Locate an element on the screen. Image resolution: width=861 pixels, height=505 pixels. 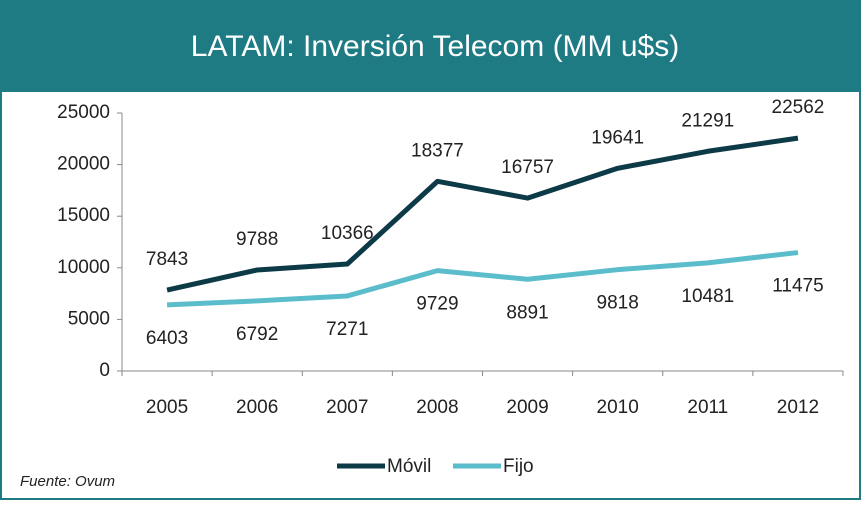
data-label: 8891 is located at coordinates (527, 312).